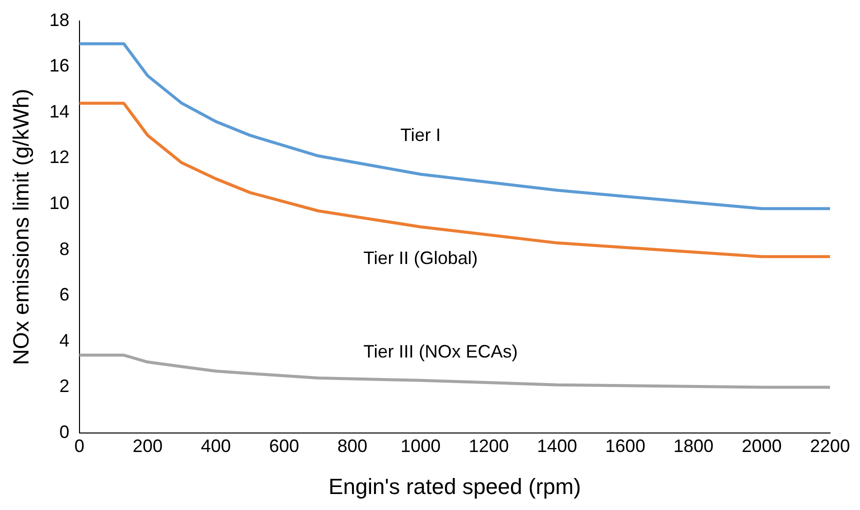 The image size is (860, 510). Describe the element at coordinates (59, 157) in the screenshot. I see `y-tick-label: 12` at that location.